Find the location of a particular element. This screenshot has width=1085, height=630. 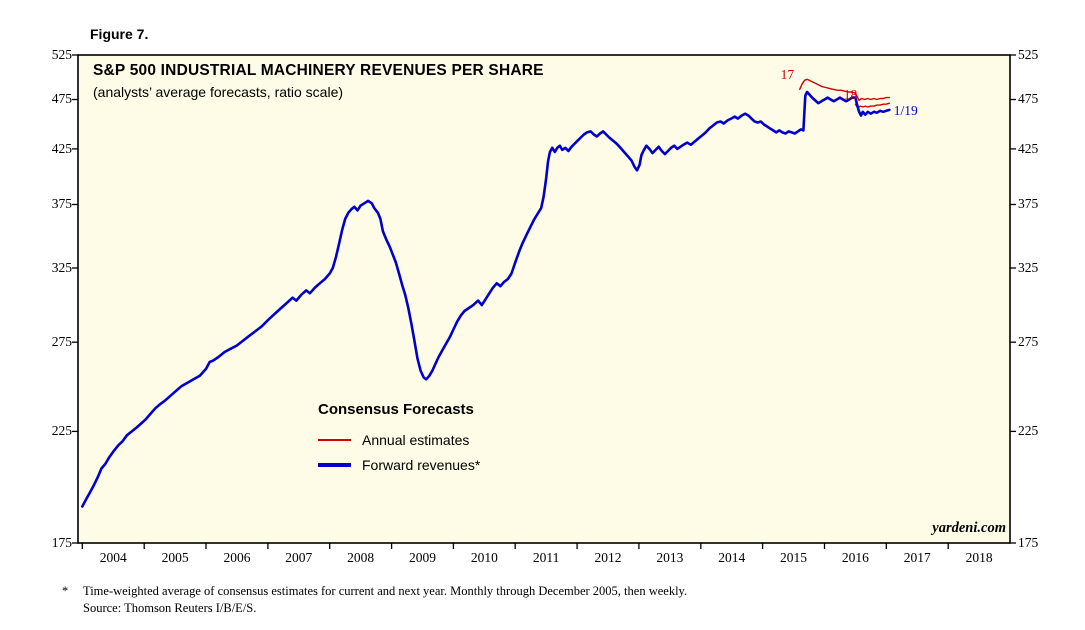

x-axis-label-year: 2016 is located at coordinates (855, 557).